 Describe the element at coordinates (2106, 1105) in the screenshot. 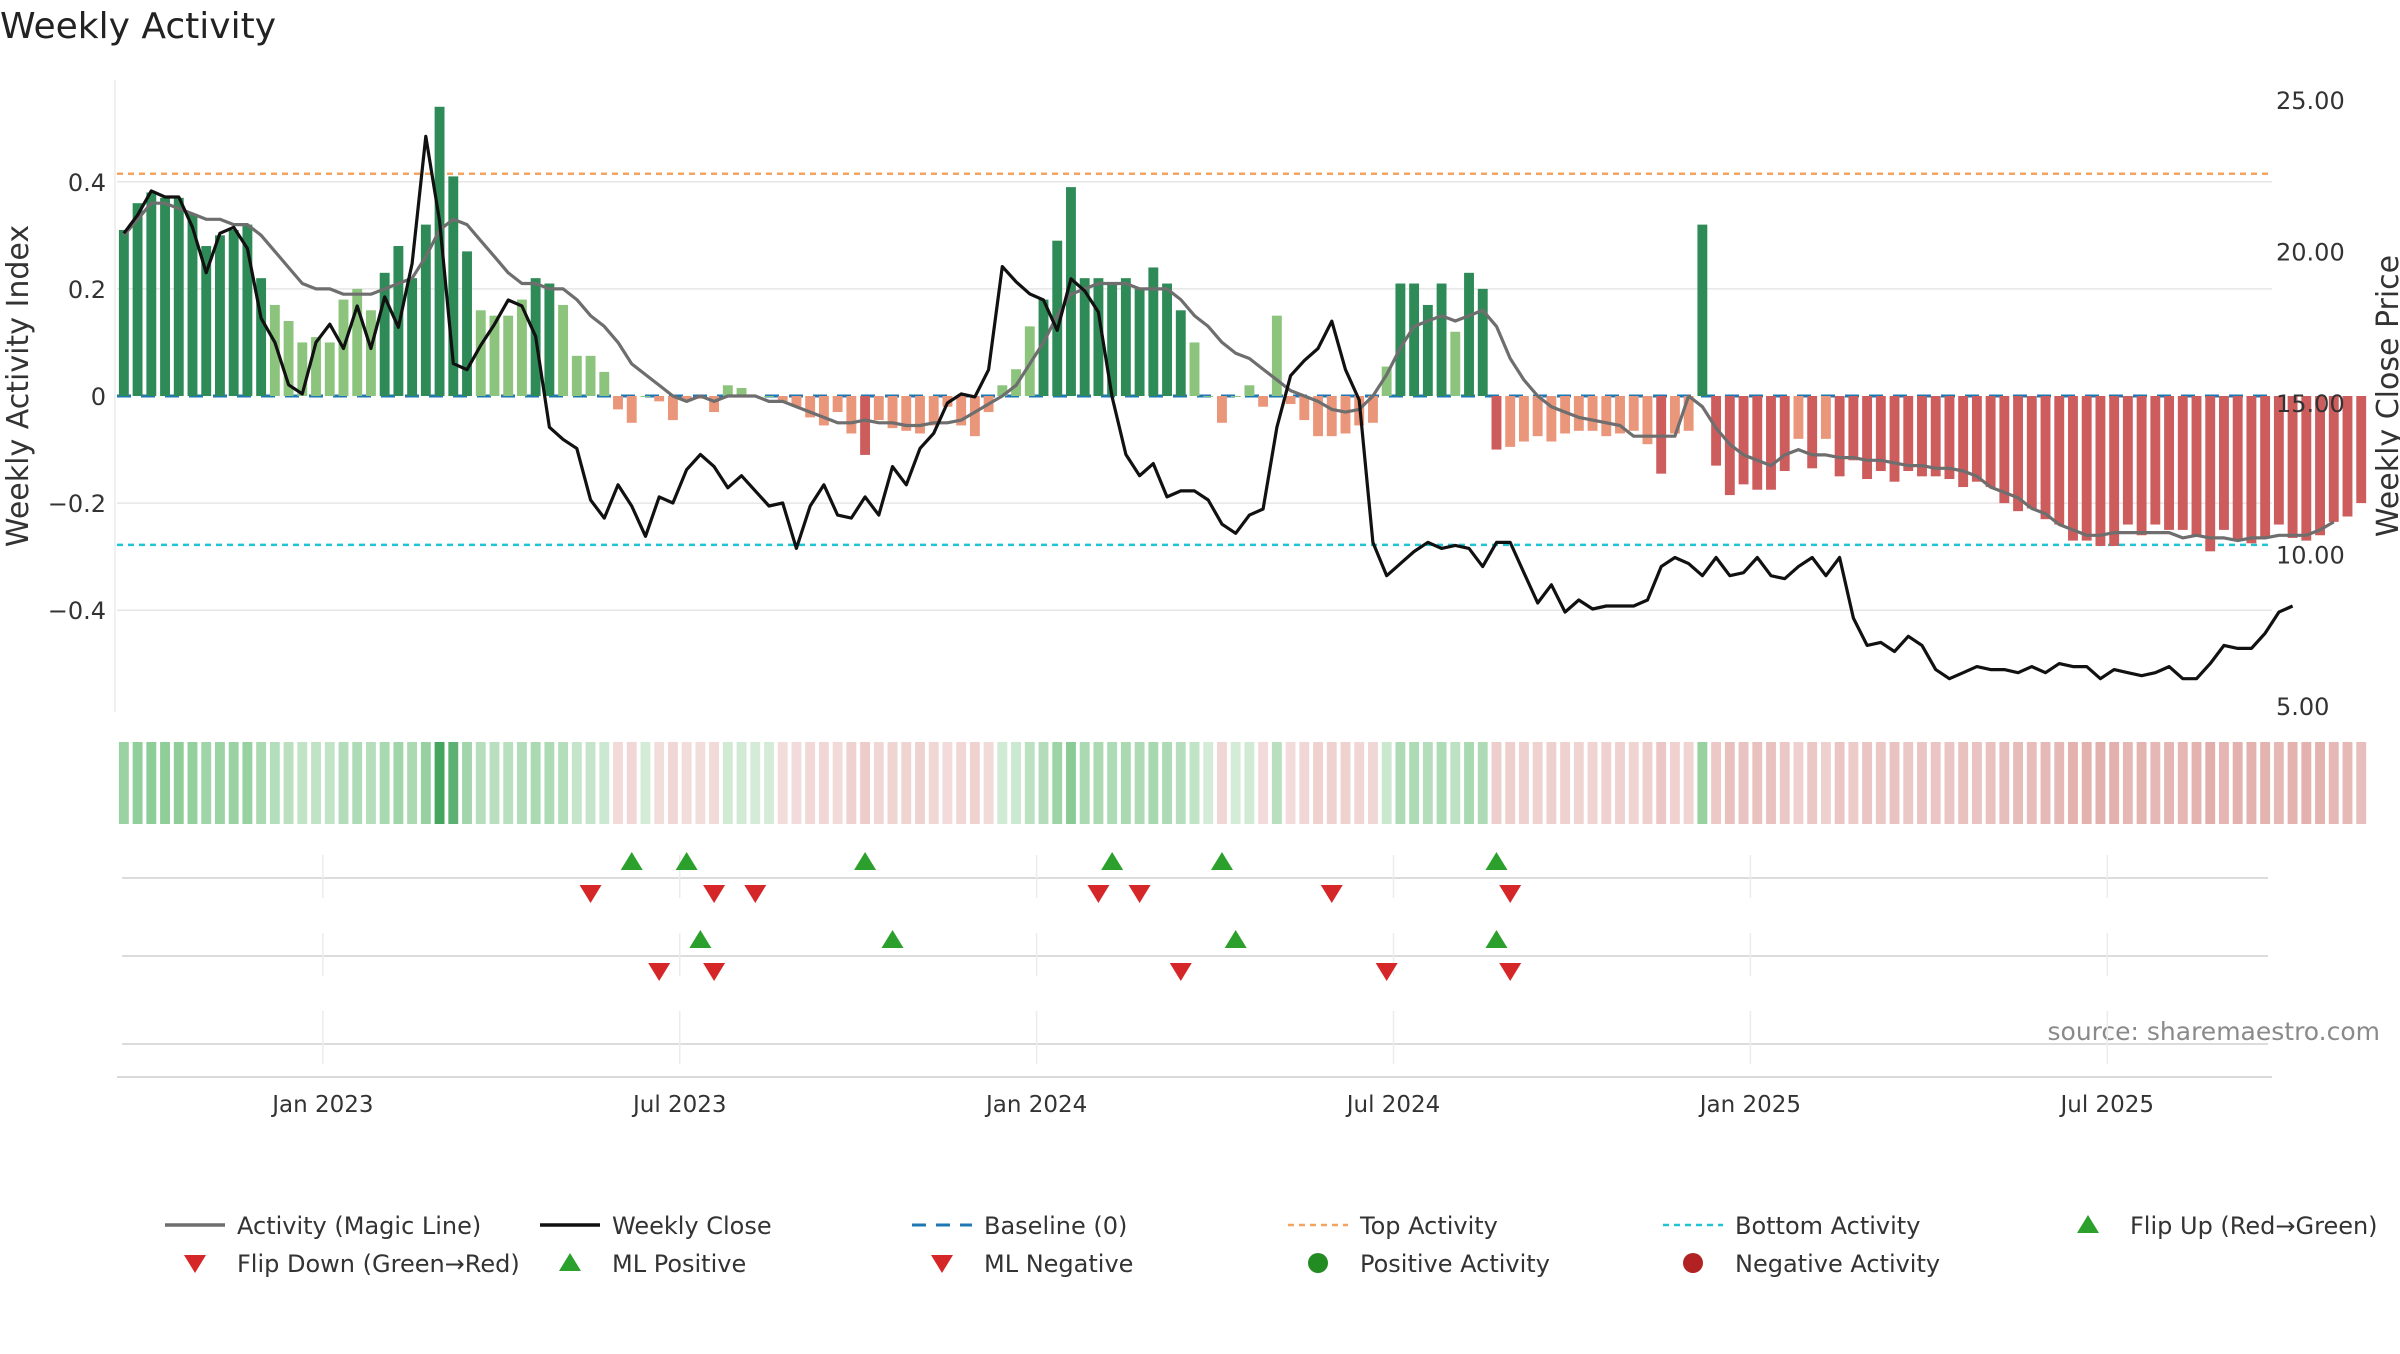

I see `x-tick-label: Jul 2025` at that location.